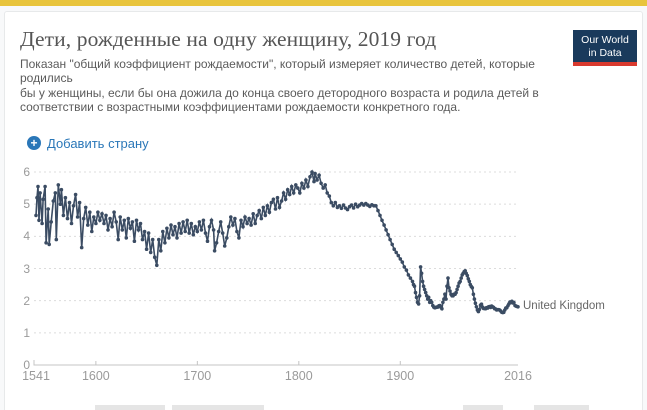  What do you see at coordinates (605, 46) in the screenshot?
I see `owid-logo: Our World in Data` at bounding box center [605, 46].